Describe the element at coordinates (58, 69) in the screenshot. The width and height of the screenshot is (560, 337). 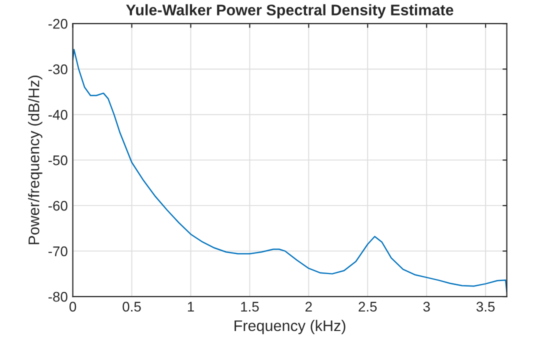
I see `y-tick-label: -30` at that location.